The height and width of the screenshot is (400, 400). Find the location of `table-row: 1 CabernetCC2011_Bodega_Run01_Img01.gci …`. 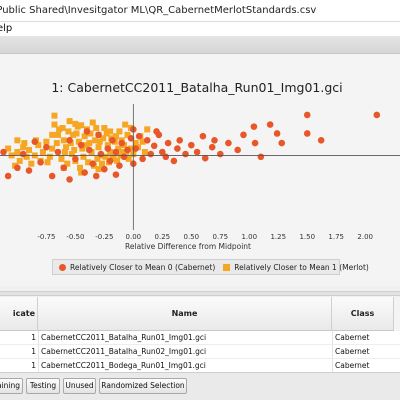

table-row: 1 CabernetCC2011_Bodega_Run01_Img01.gci … is located at coordinates (200, 366).